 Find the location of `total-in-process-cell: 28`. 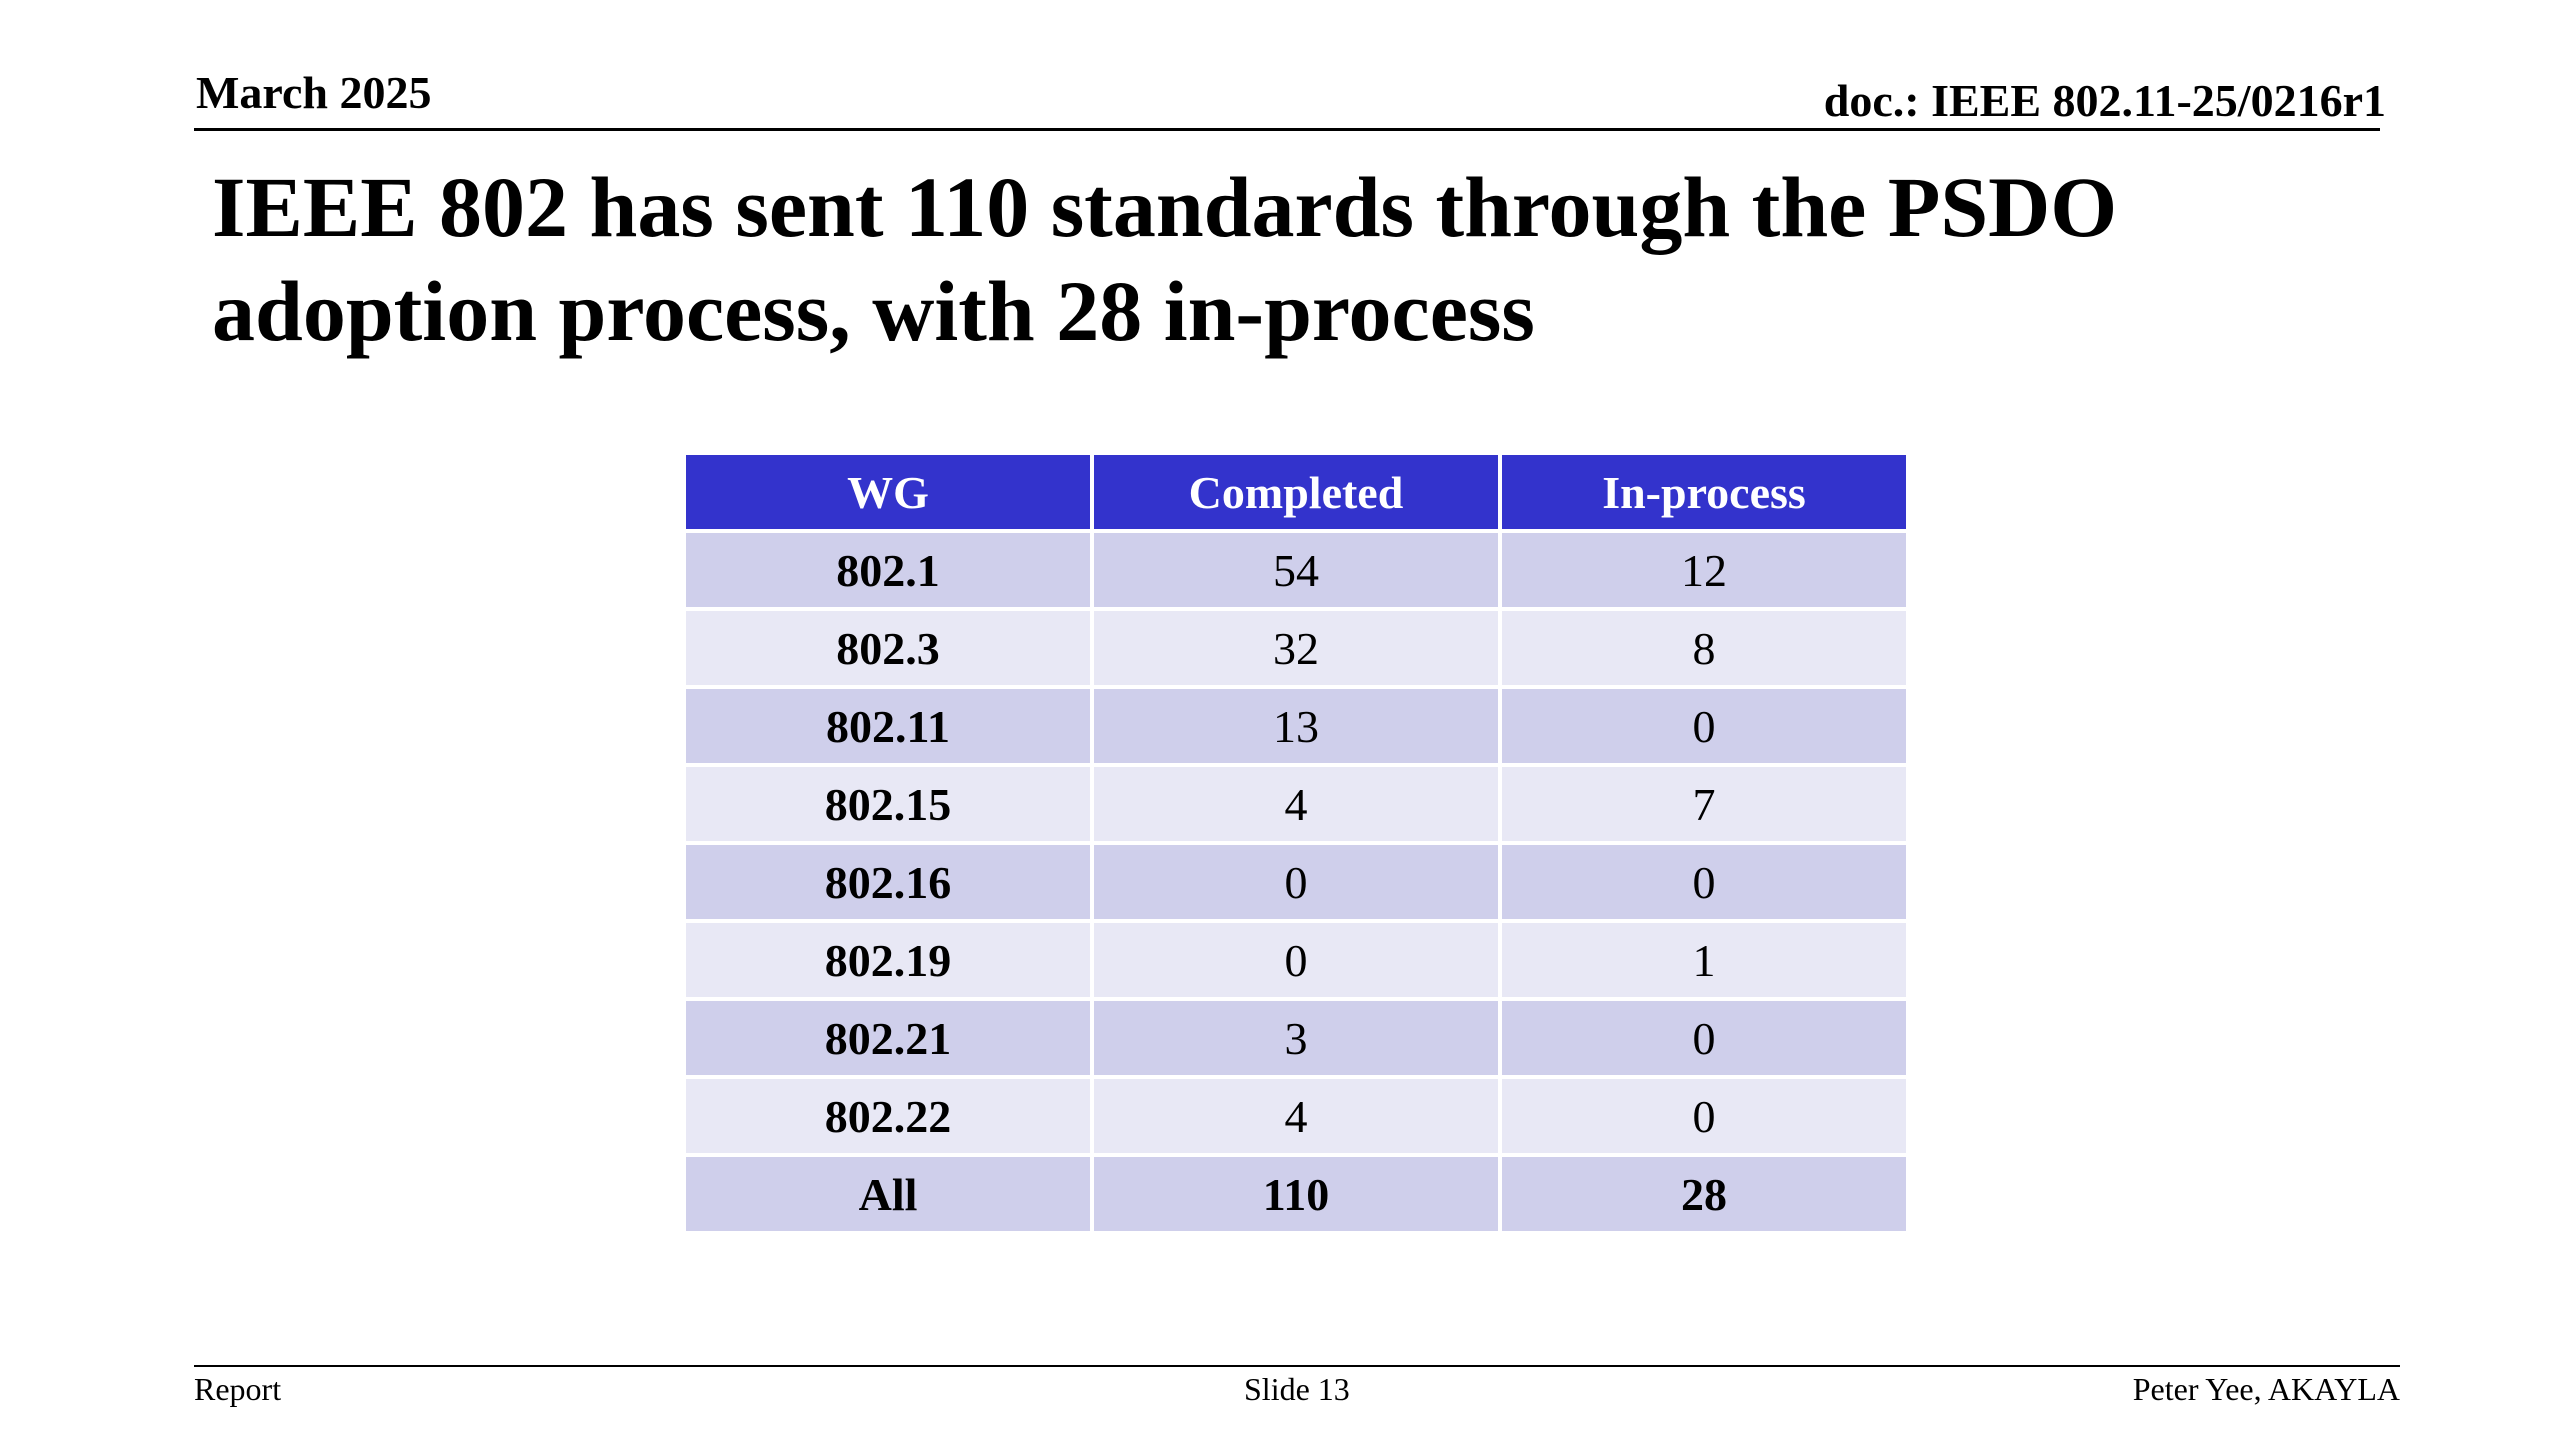

total-in-process-cell: 28 is located at coordinates (1703, 1192).